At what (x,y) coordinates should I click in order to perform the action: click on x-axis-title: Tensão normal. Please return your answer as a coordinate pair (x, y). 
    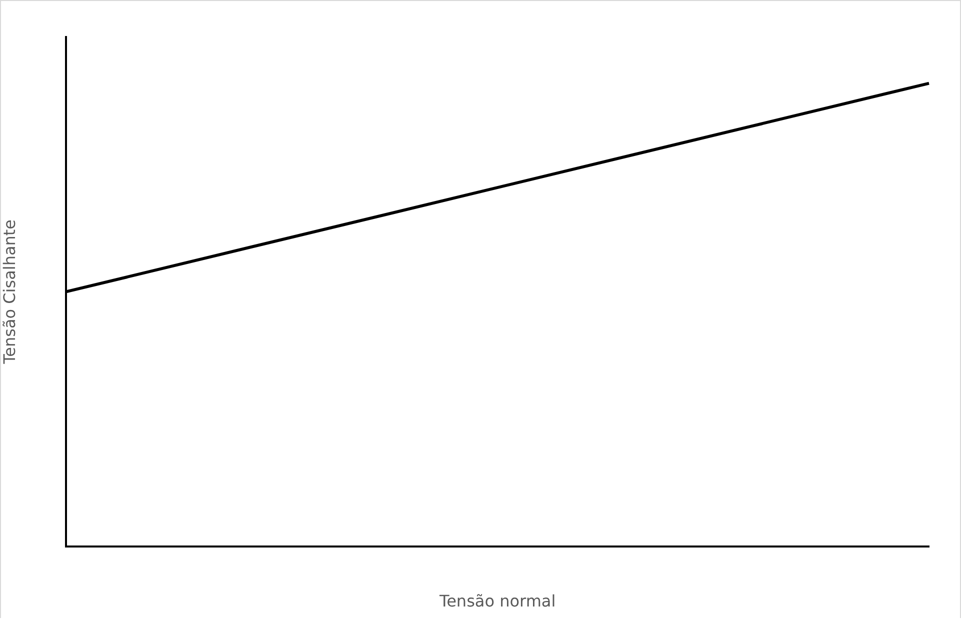
    Looking at the image, I should click on (497, 601).